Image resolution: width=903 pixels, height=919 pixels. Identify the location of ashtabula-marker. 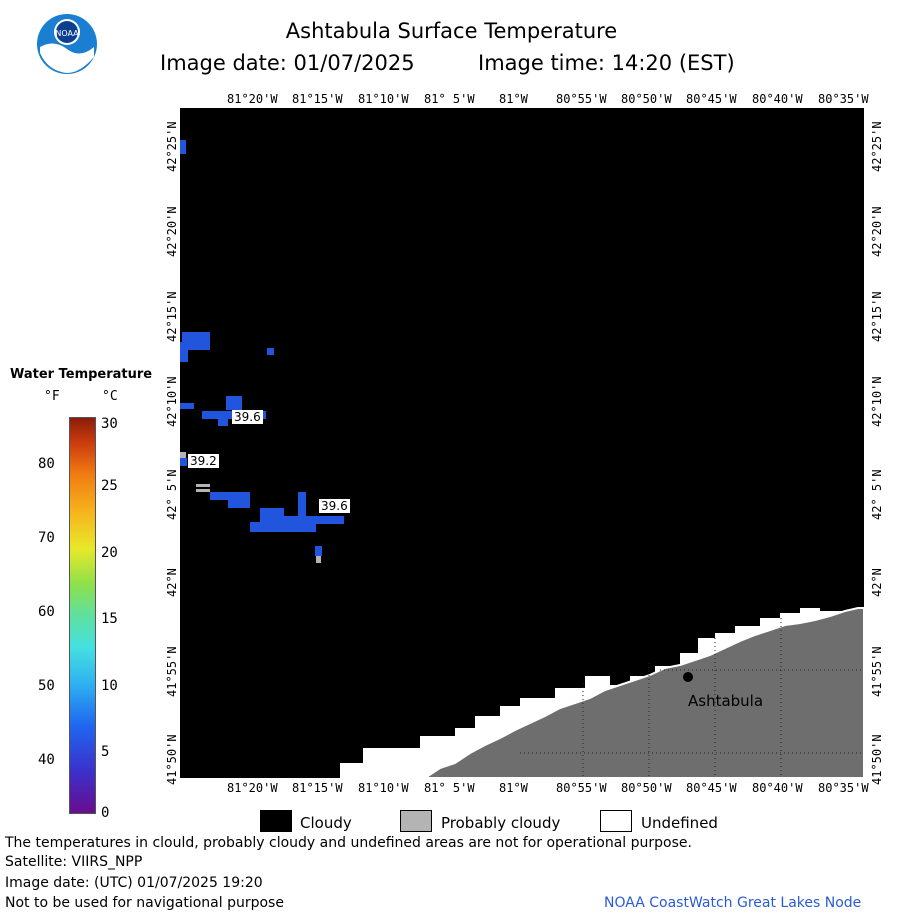
(688, 677).